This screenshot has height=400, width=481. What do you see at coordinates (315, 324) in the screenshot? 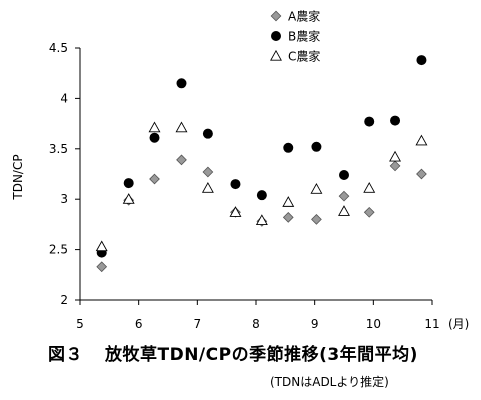
I see `x-tick-label: 9` at bounding box center [315, 324].